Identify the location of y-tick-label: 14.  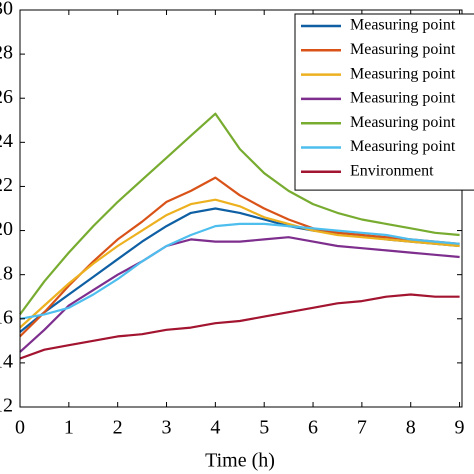
(6, 361).